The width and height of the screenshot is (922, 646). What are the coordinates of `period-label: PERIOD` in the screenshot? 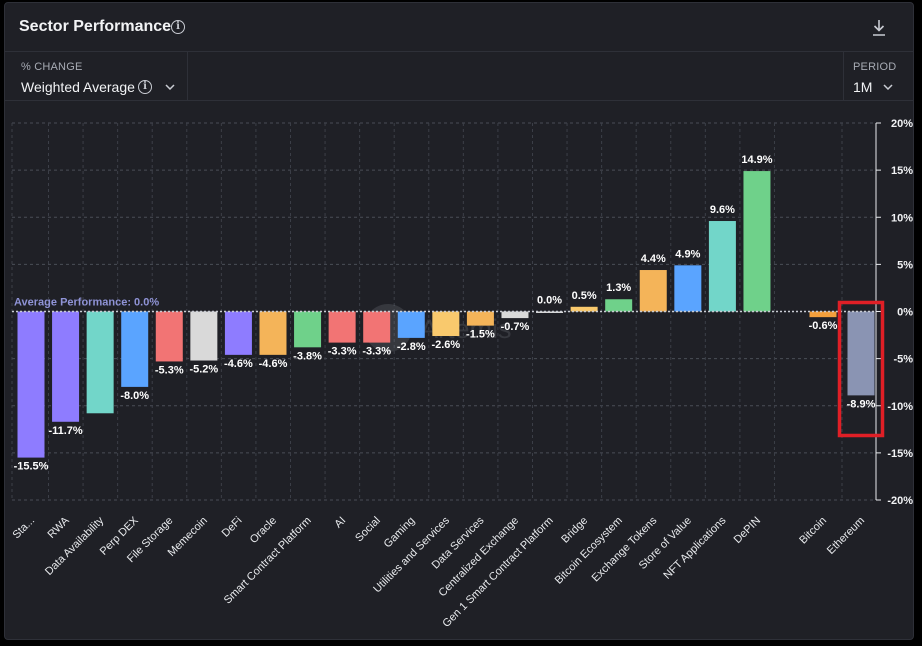 It's located at (875, 67).